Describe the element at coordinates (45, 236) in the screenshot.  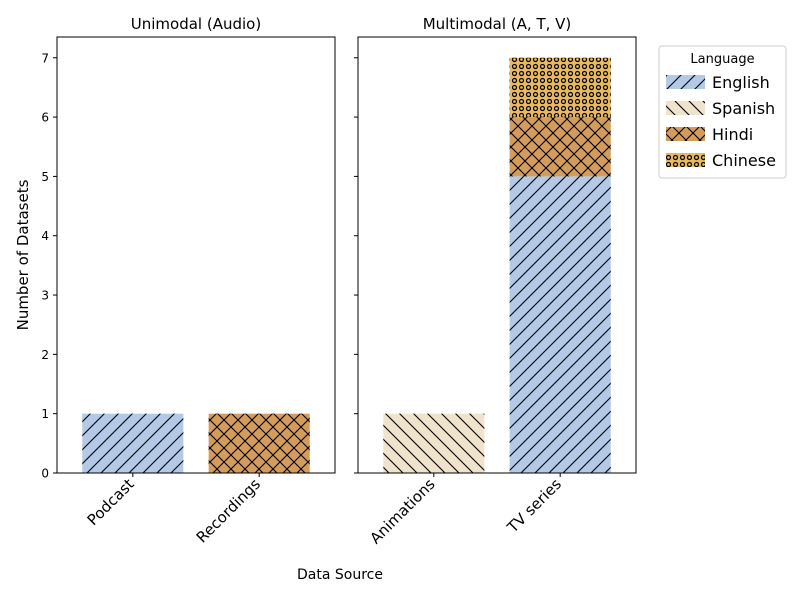
I see `y-tick-label: 4` at that location.